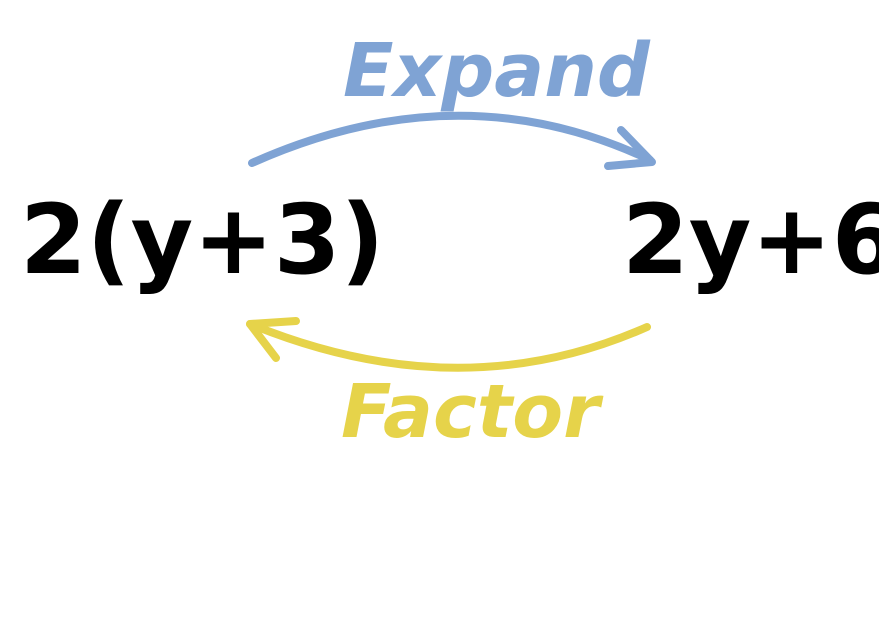  Describe the element at coordinates (497, 71) in the screenshot. I see `expand-label: Expand` at that location.